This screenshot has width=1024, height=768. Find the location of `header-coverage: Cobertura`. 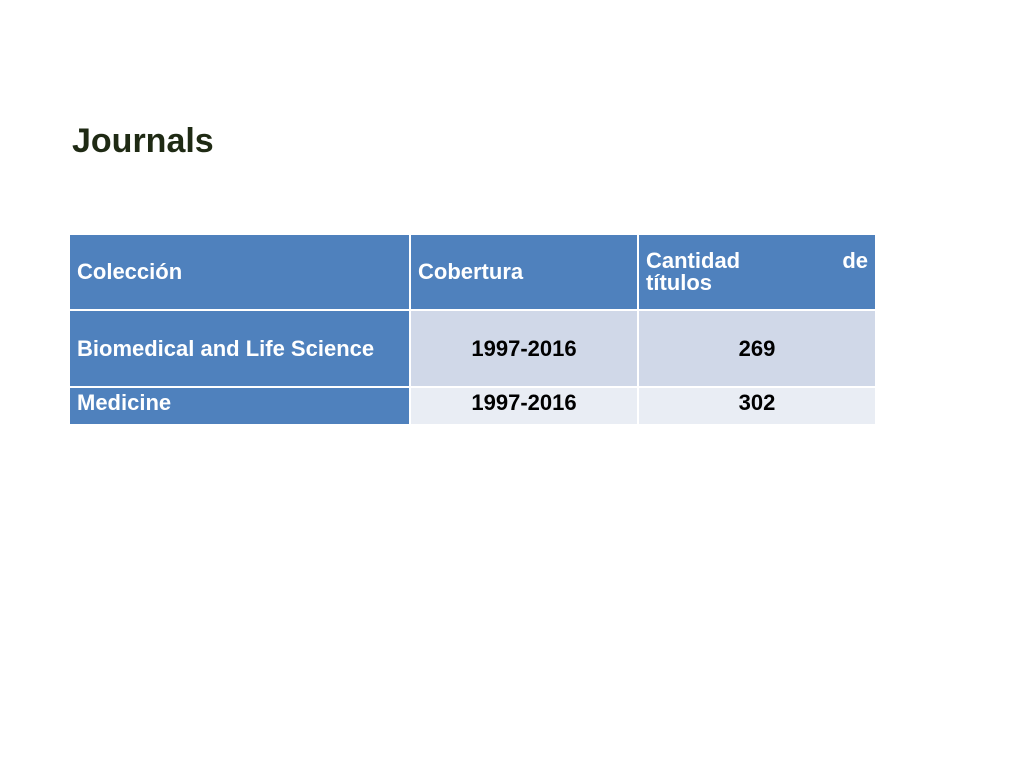

header-coverage: Cobertura is located at coordinates (524, 272).